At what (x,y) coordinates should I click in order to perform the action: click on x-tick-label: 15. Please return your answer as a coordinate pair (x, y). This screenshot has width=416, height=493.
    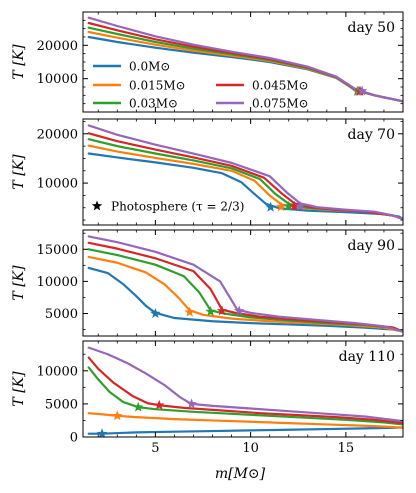
    Looking at the image, I should click on (346, 448).